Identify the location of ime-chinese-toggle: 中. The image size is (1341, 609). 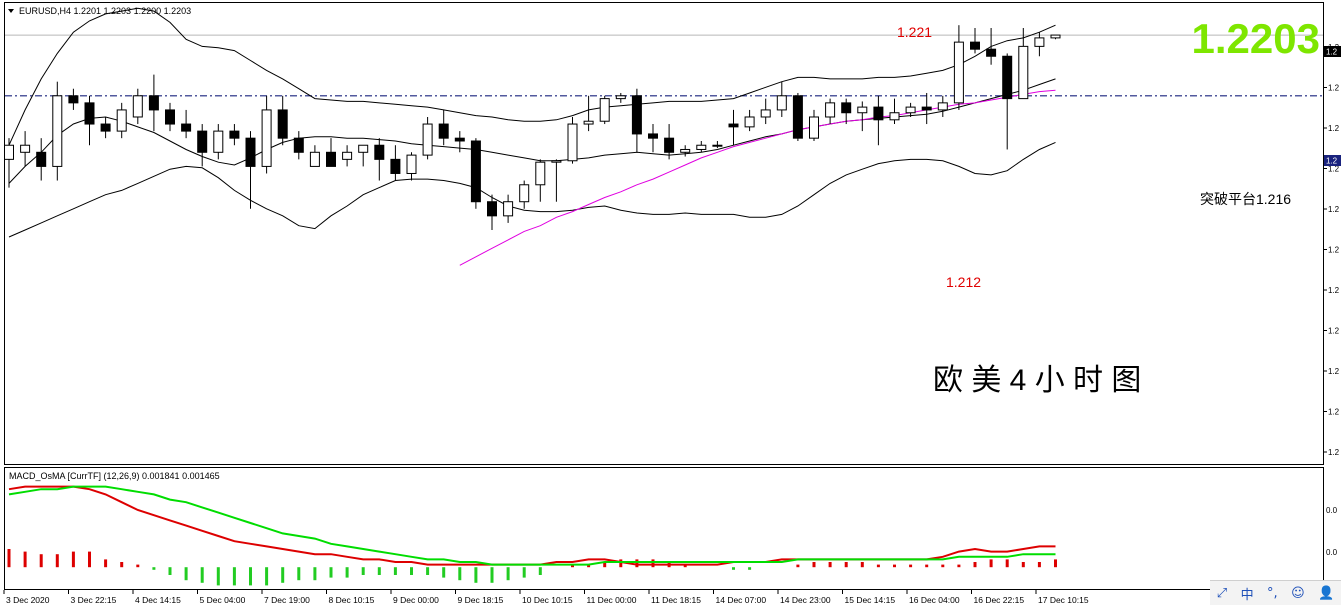
(1247, 595).